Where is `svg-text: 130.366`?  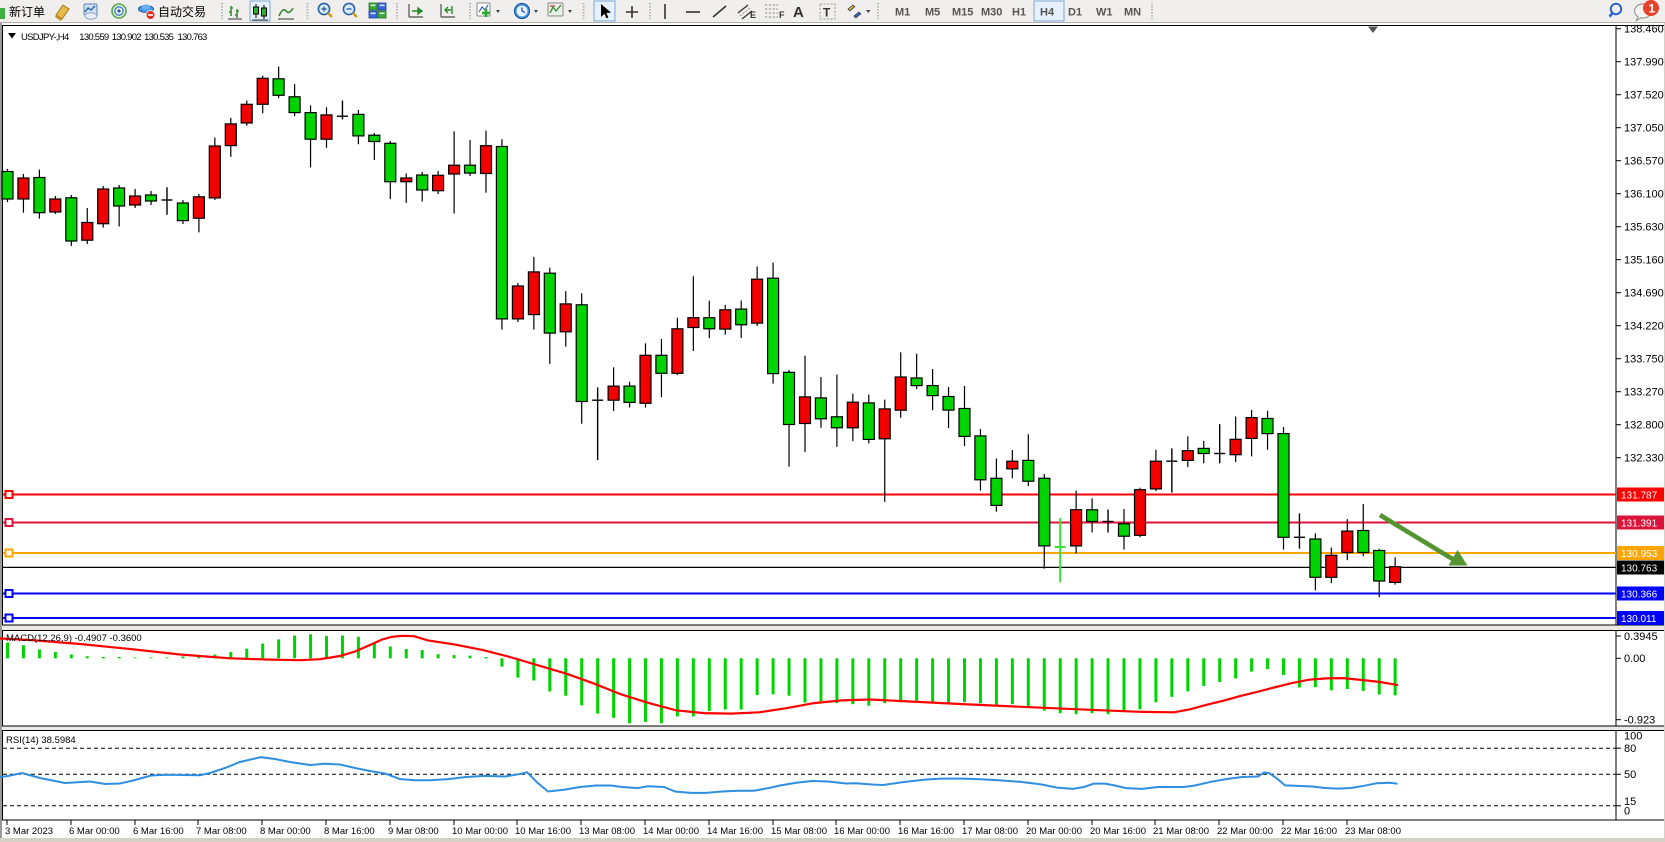 svg-text: 130.366 is located at coordinates (1639, 594).